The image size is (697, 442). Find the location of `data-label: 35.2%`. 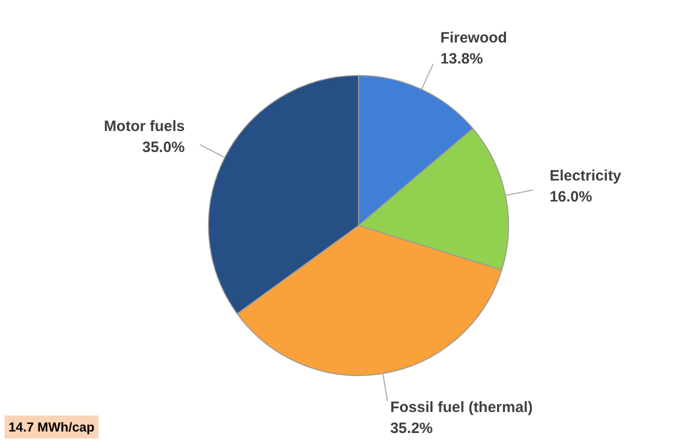

data-label: 35.2% is located at coordinates (411, 428).